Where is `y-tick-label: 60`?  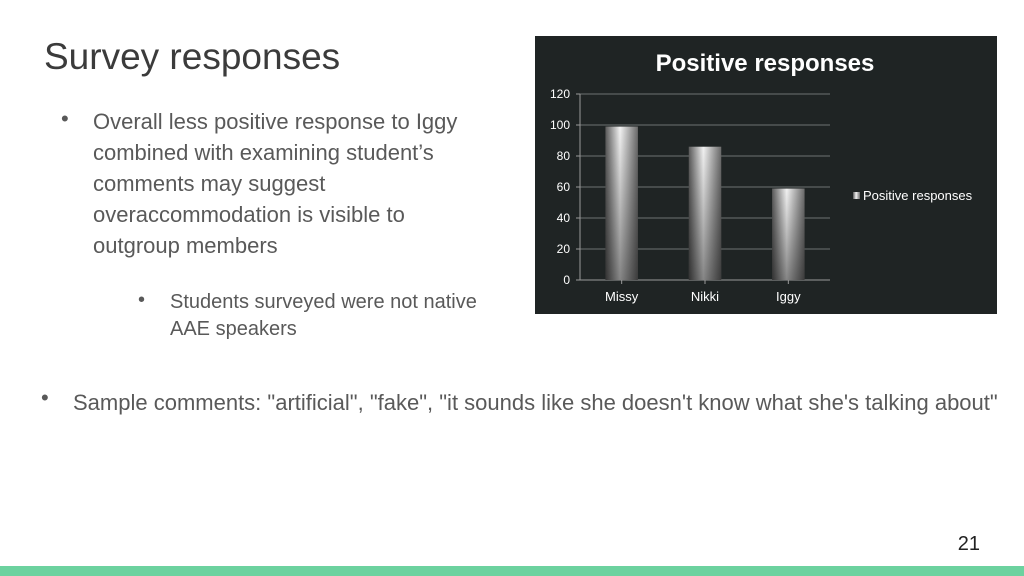 y-tick-label: 60 is located at coordinates (564, 187).